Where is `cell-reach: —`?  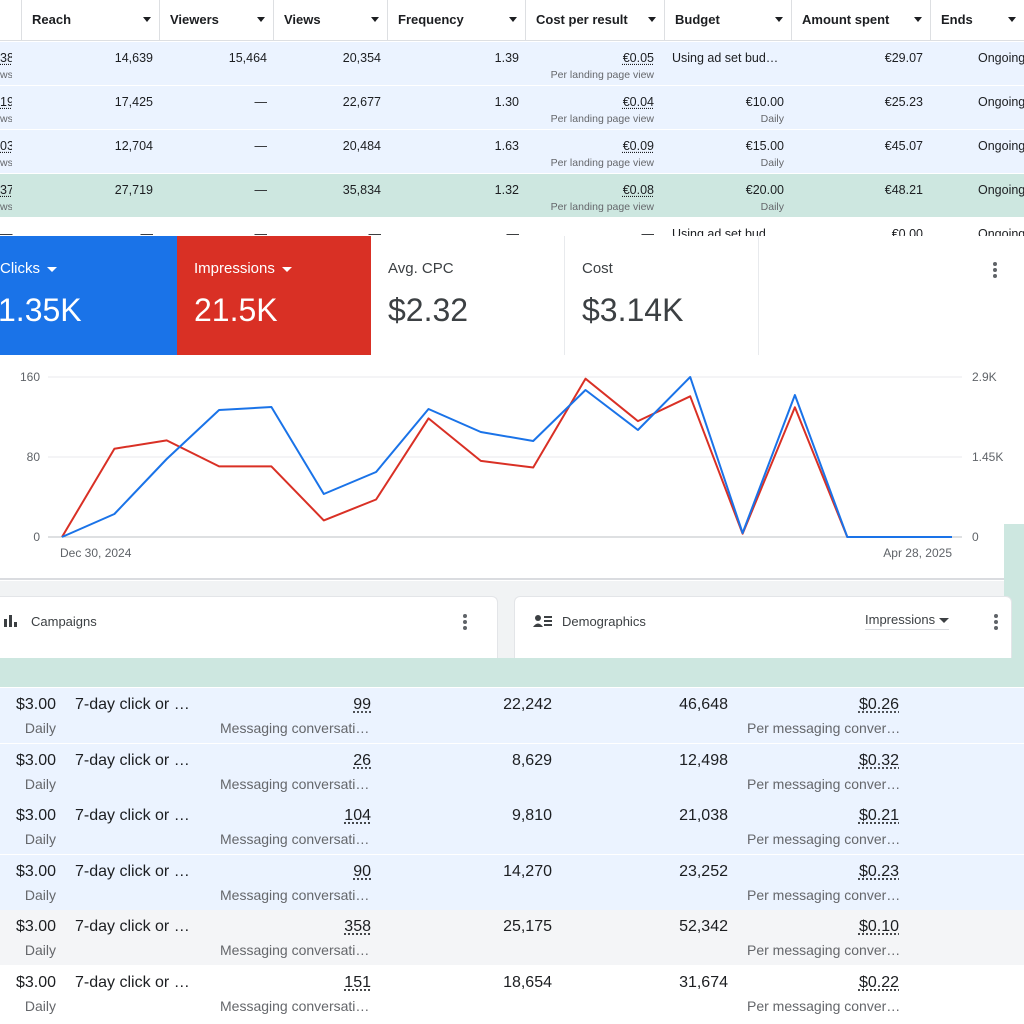
cell-reach: — is located at coordinates (147, 231).